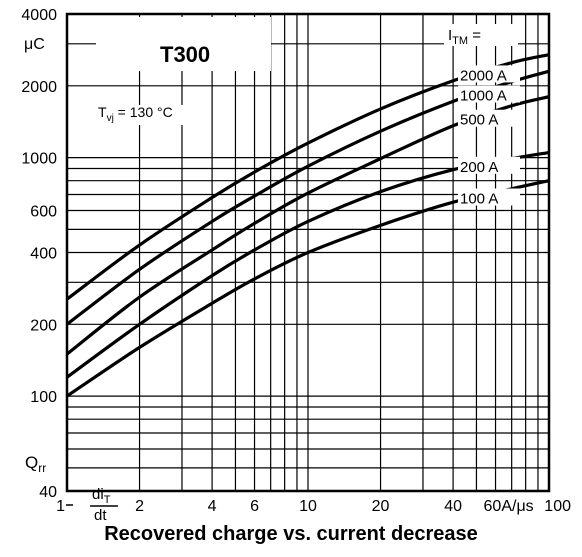 Image resolution: width=582 pixels, height=557 pixels. Describe the element at coordinates (483, 96) in the screenshot. I see `series-label: 1000 A` at that location.